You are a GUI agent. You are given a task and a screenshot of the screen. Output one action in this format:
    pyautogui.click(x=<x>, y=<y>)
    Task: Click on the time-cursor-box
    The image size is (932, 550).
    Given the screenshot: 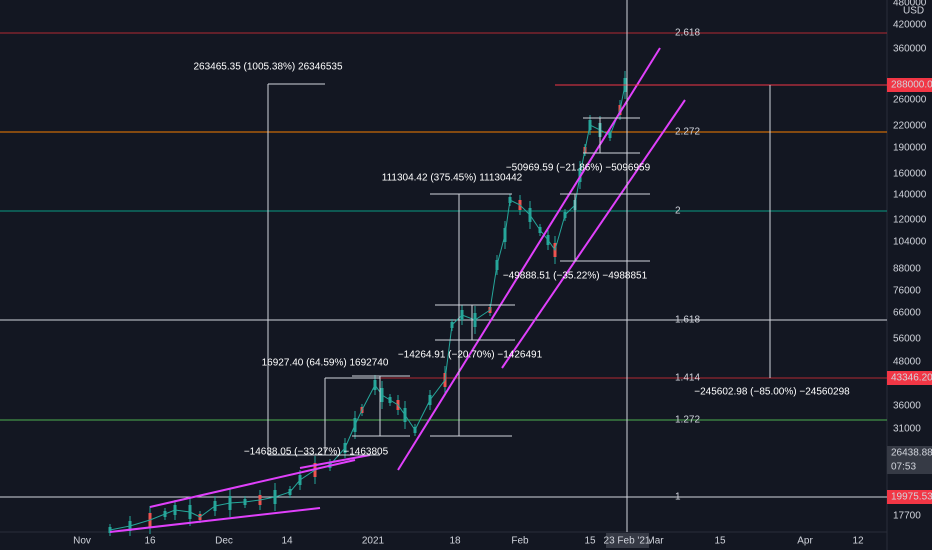 What is the action you would take?
    pyautogui.click(x=627, y=540)
    